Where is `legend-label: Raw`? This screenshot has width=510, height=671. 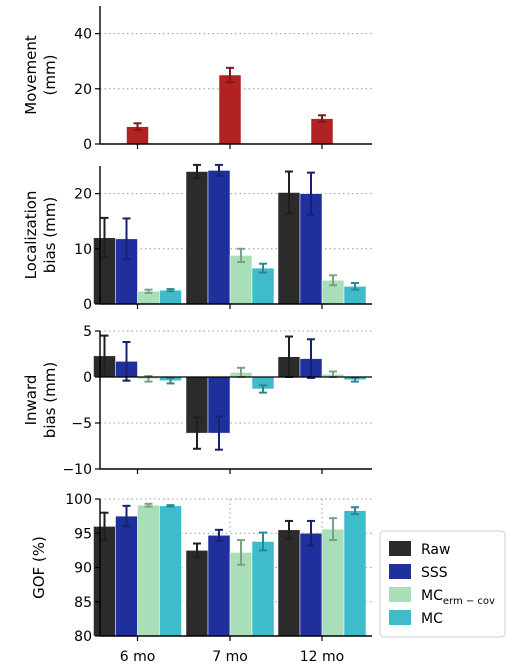 legend-label: Raw is located at coordinates (435, 550).